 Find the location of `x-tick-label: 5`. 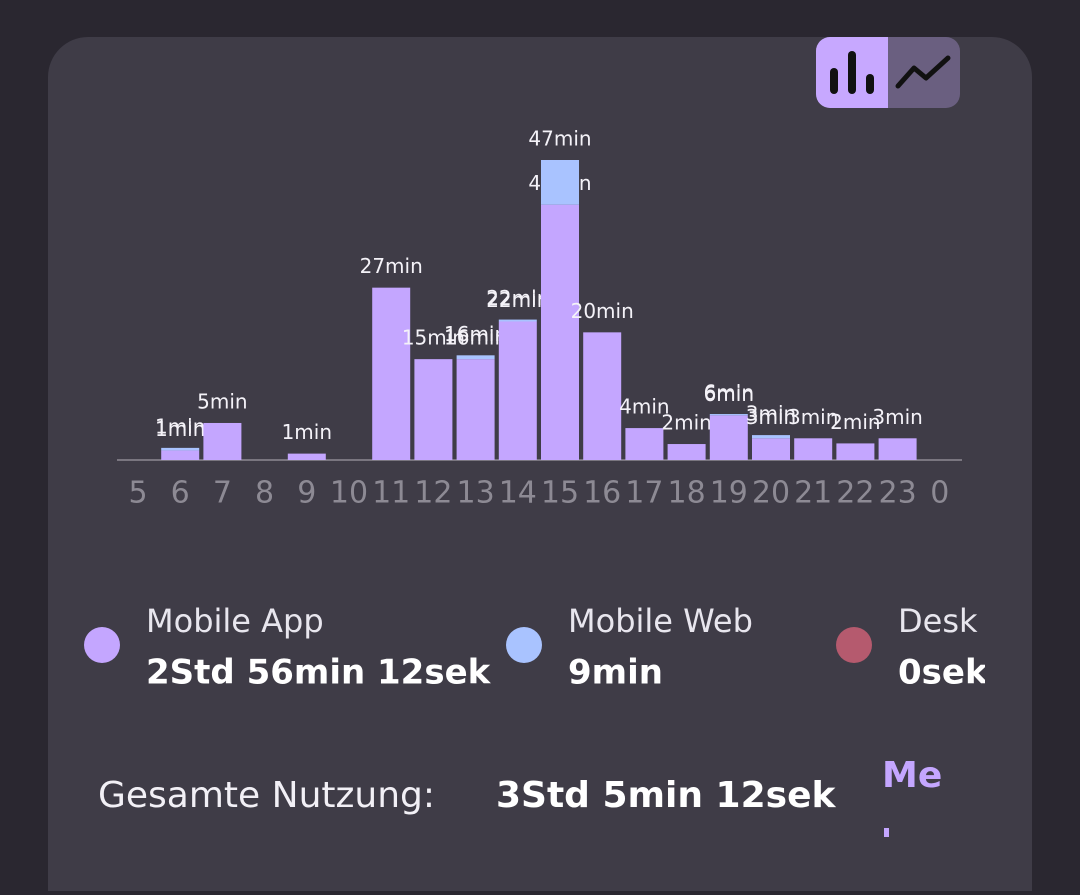

x-tick-label: 5 is located at coordinates (137, 493).